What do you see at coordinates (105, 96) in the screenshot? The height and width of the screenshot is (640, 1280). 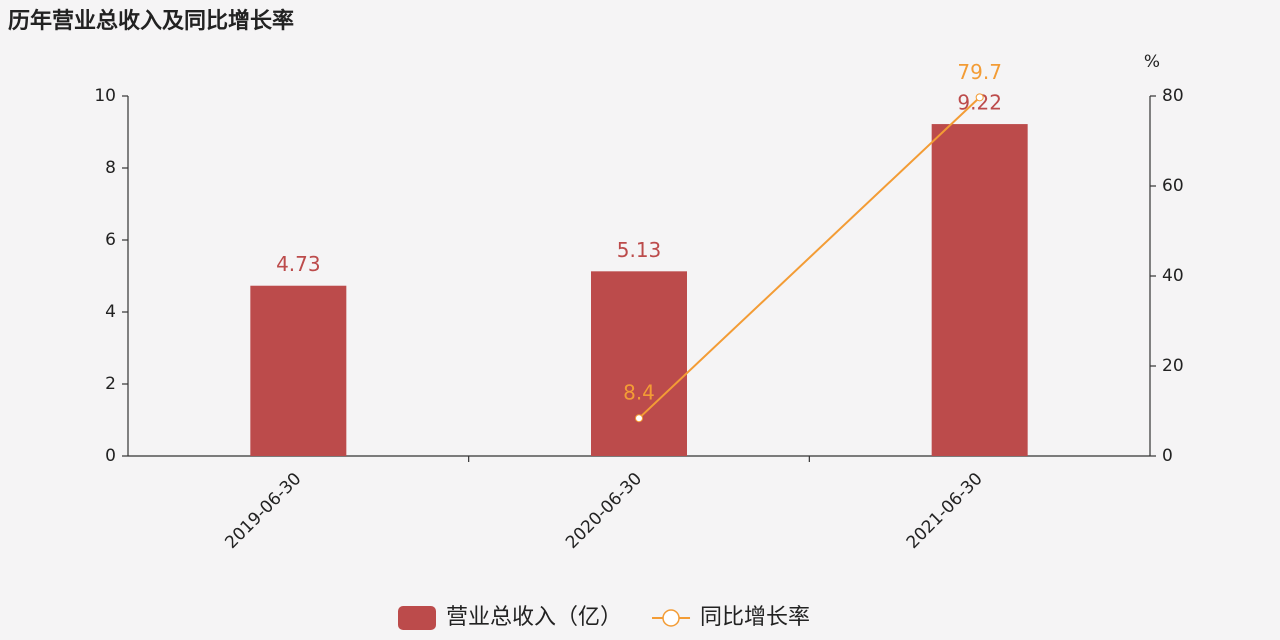 I see `y-tick-label: 10` at bounding box center [105, 96].